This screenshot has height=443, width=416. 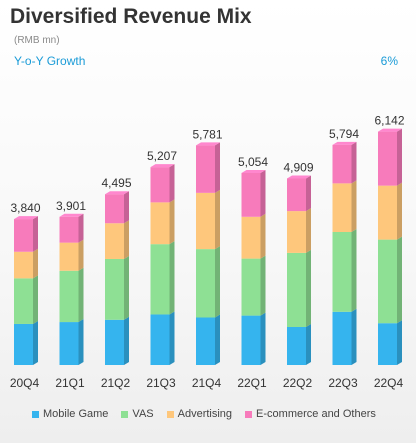 What do you see at coordinates (81, 255) in the screenshot?
I see `bar-side-advertising-21Q1` at bounding box center [81, 255].